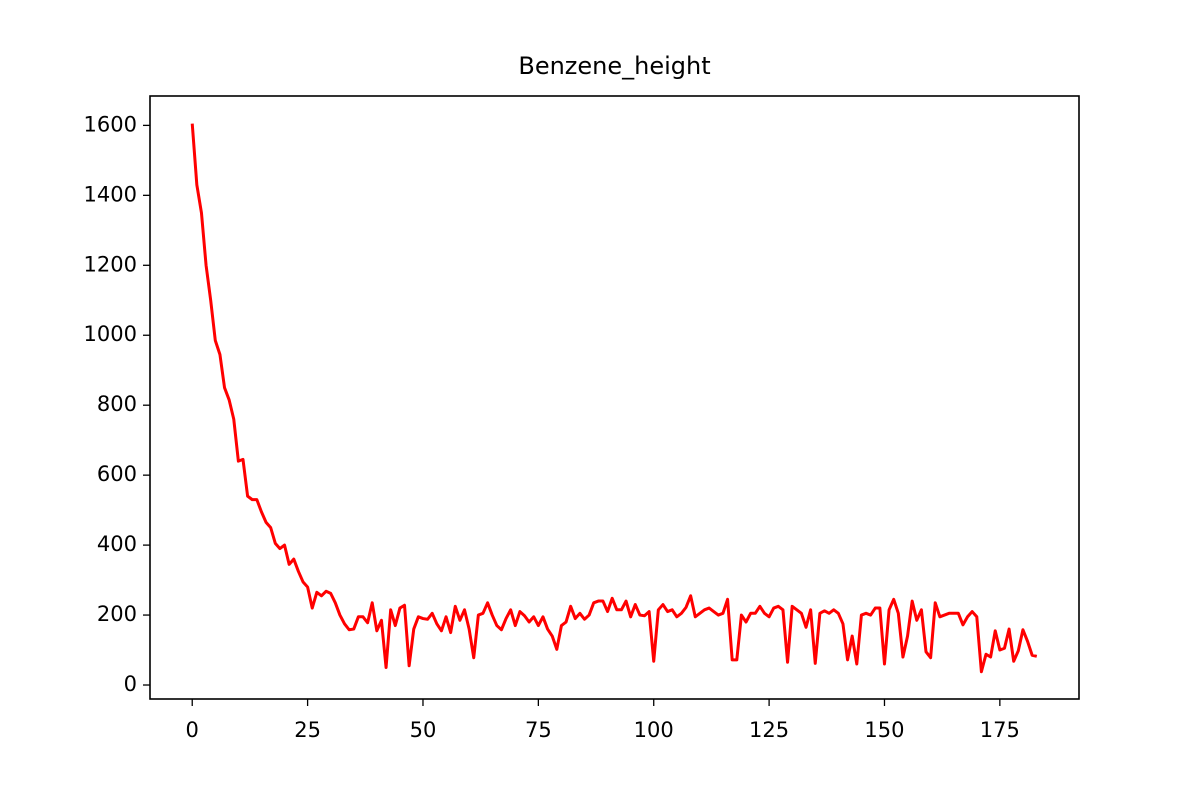  What do you see at coordinates (110, 194) in the screenshot?
I see `y-tick-label: 1400` at bounding box center [110, 194].